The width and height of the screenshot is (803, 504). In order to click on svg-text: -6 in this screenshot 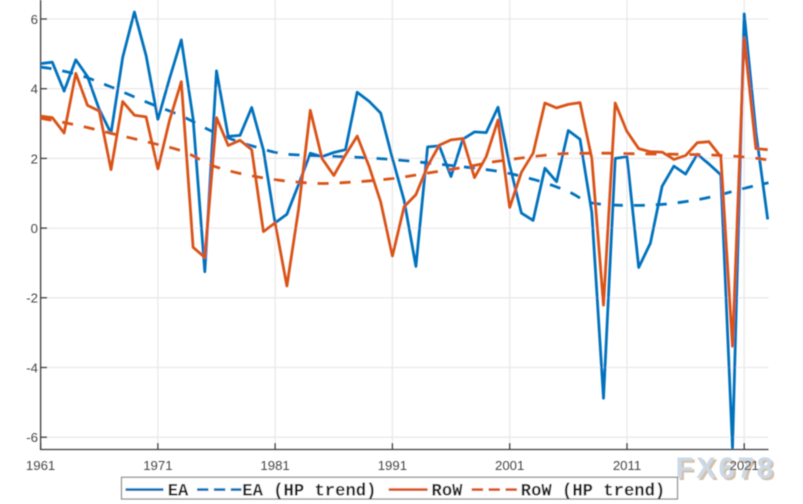, I will do `click(32, 437)`.